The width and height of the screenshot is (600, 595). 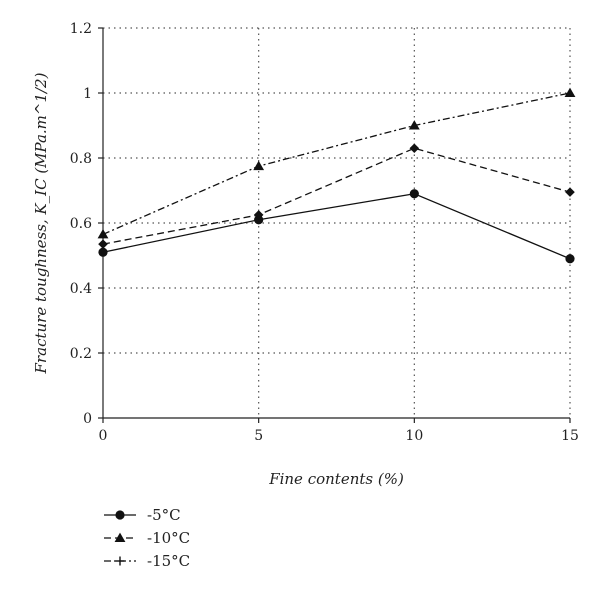 What do you see at coordinates (103, 436) in the screenshot?
I see `x-tick-label: 0` at bounding box center [103, 436].